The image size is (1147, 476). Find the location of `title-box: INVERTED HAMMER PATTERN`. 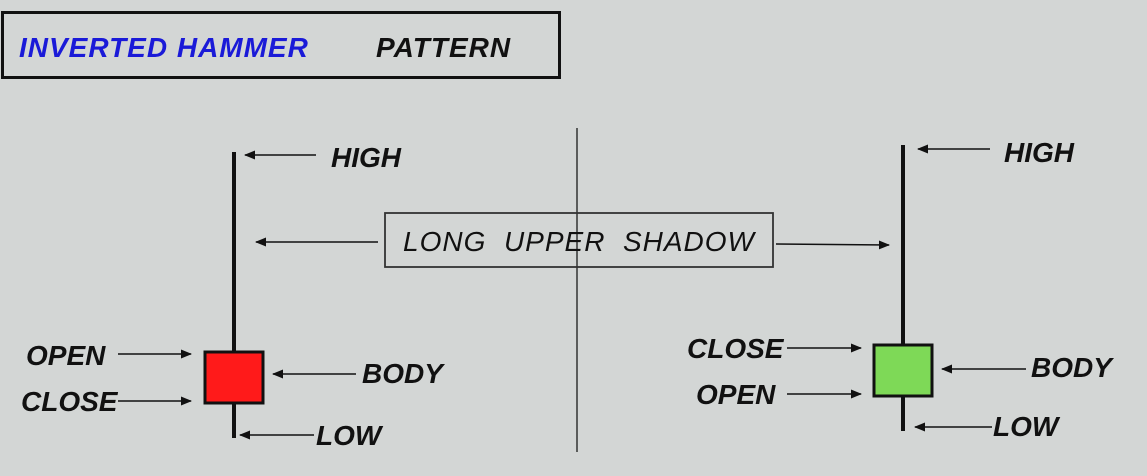

title-box: INVERTED HAMMER PATTERN is located at coordinates (281, 45).